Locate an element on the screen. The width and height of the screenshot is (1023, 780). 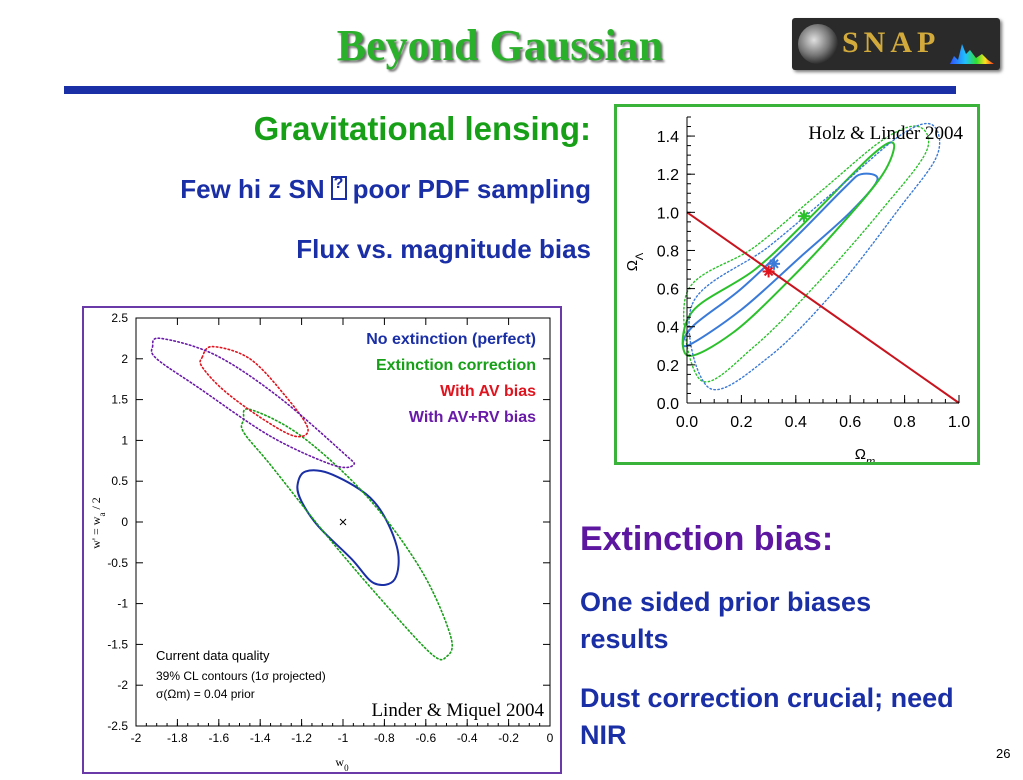
y-tick-label: 1.4 is located at coordinates (668, 137).